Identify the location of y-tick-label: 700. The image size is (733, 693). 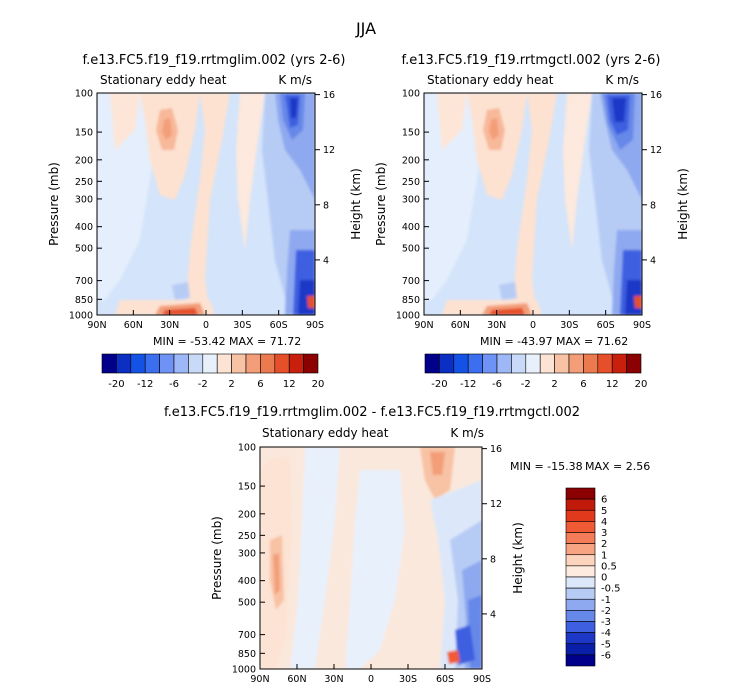
(247, 635).